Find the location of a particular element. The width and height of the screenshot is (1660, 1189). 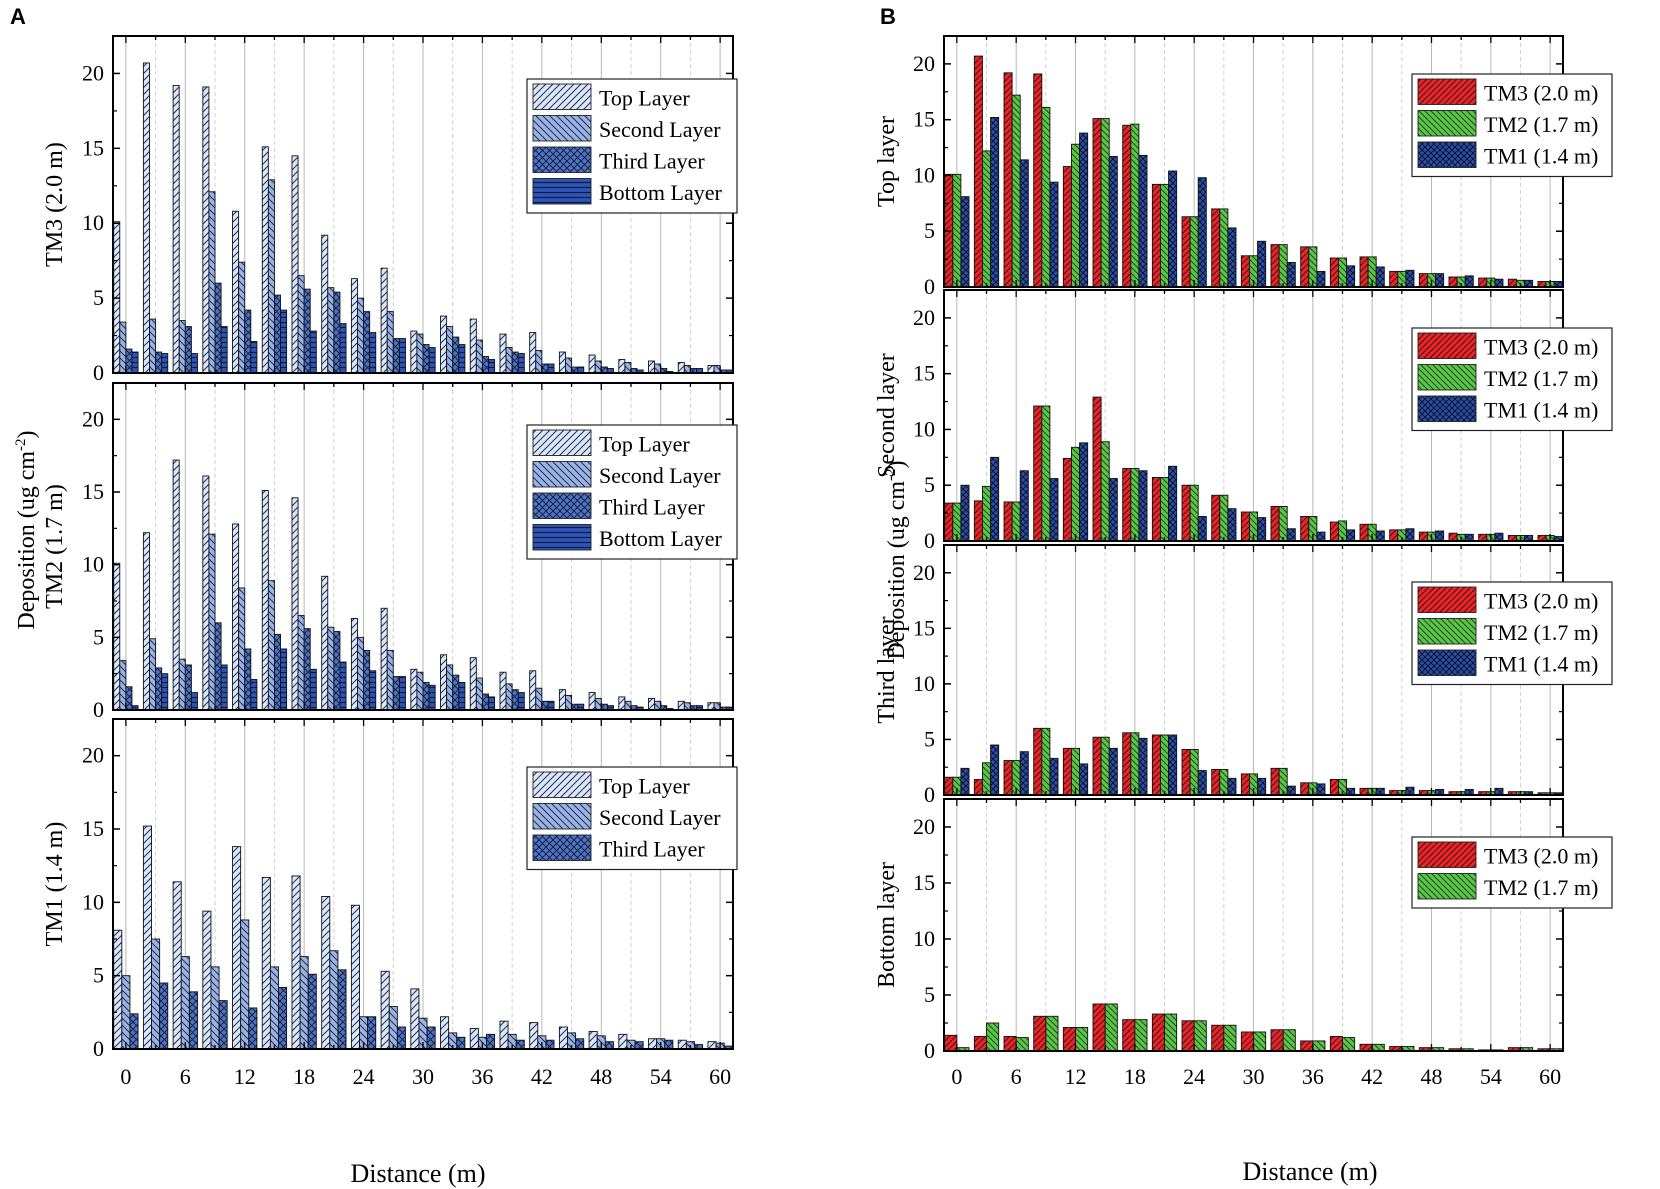

panel-a-subplot-2-ytick-label: 0 is located at coordinates (98, 709).